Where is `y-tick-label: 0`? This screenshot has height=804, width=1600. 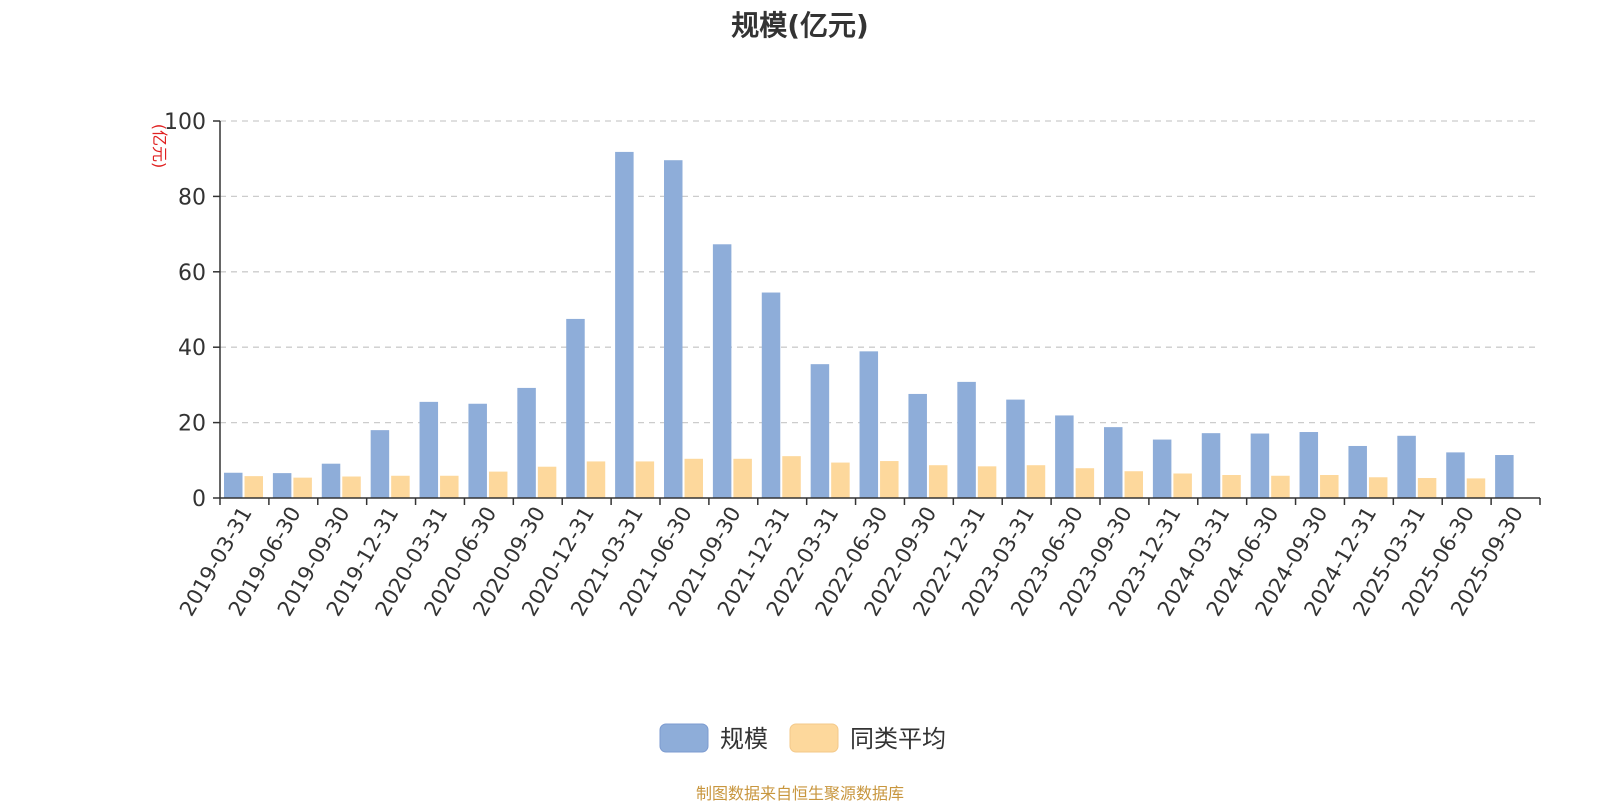
y-tick-label: 0 is located at coordinates (199, 499).